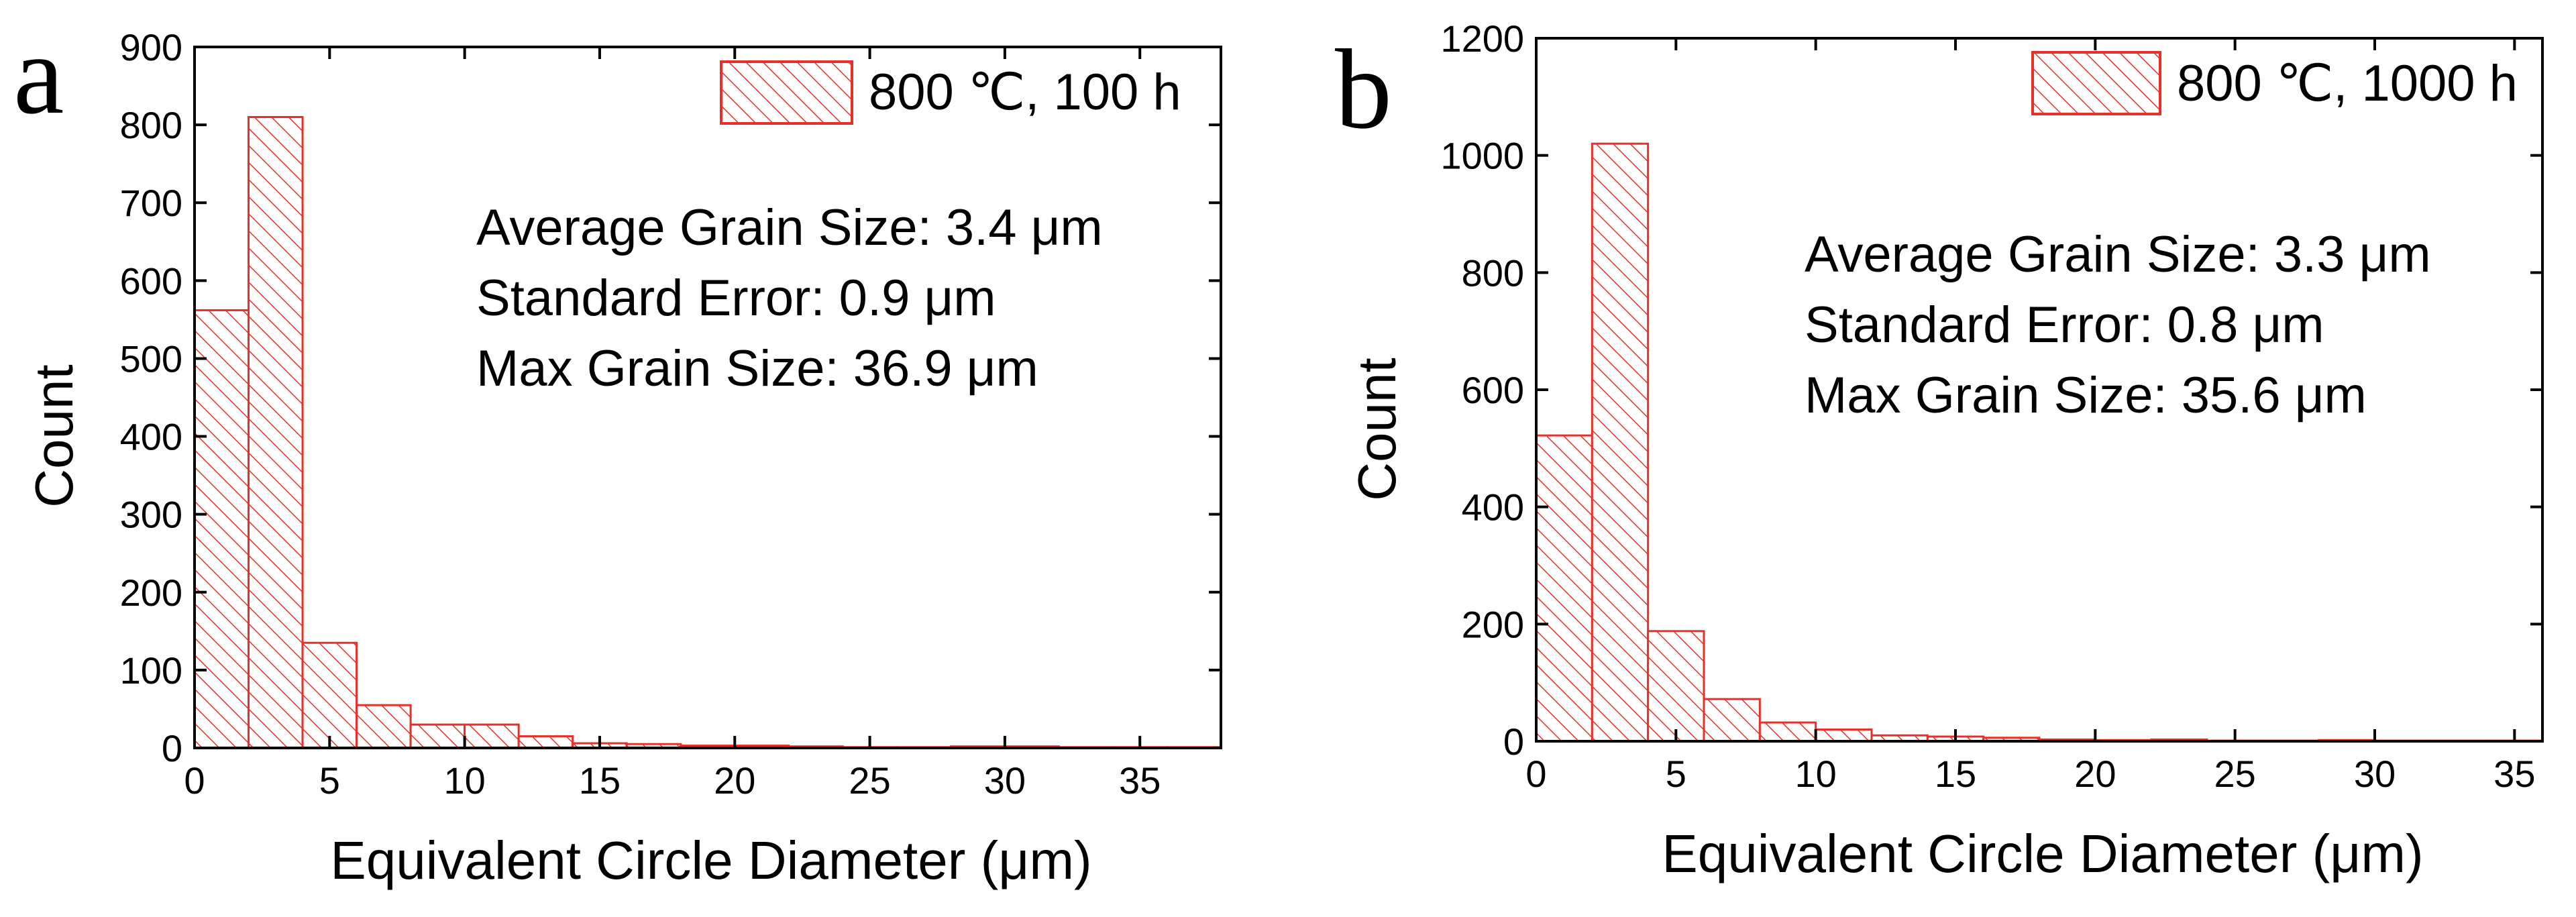 Image resolution: width=2576 pixels, height=917 pixels. I want to click on y-tick-label: 100, so click(151, 670).